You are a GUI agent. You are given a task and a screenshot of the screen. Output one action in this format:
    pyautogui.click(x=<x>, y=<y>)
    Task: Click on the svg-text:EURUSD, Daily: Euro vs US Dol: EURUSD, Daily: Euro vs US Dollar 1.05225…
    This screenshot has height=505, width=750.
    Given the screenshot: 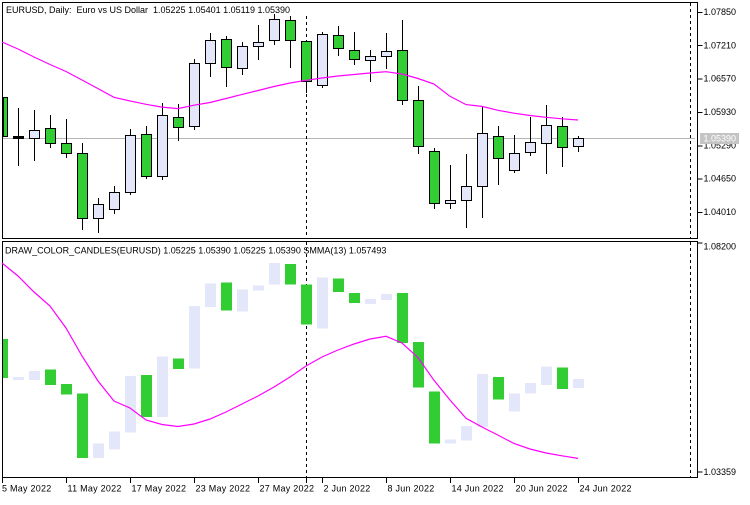 What is the action you would take?
    pyautogui.click(x=148, y=10)
    